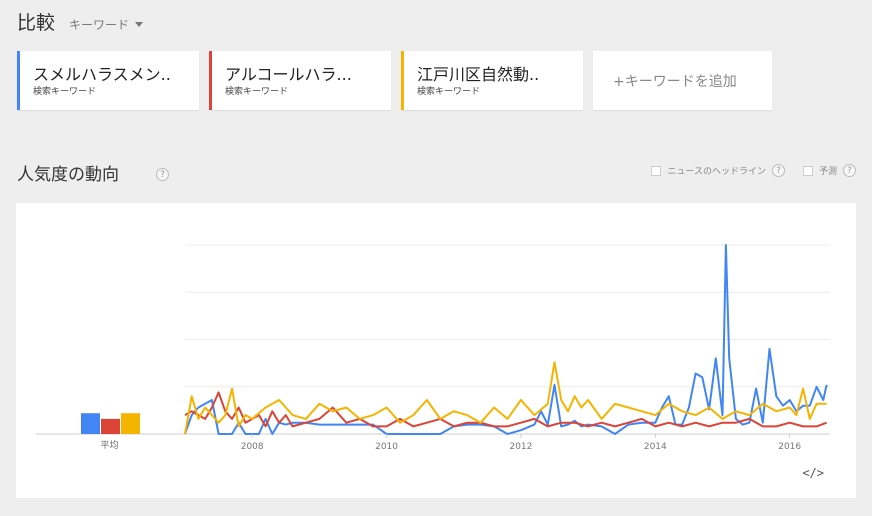  Describe the element at coordinates (252, 447) in the screenshot. I see `x-tick-label: 2008` at that location.